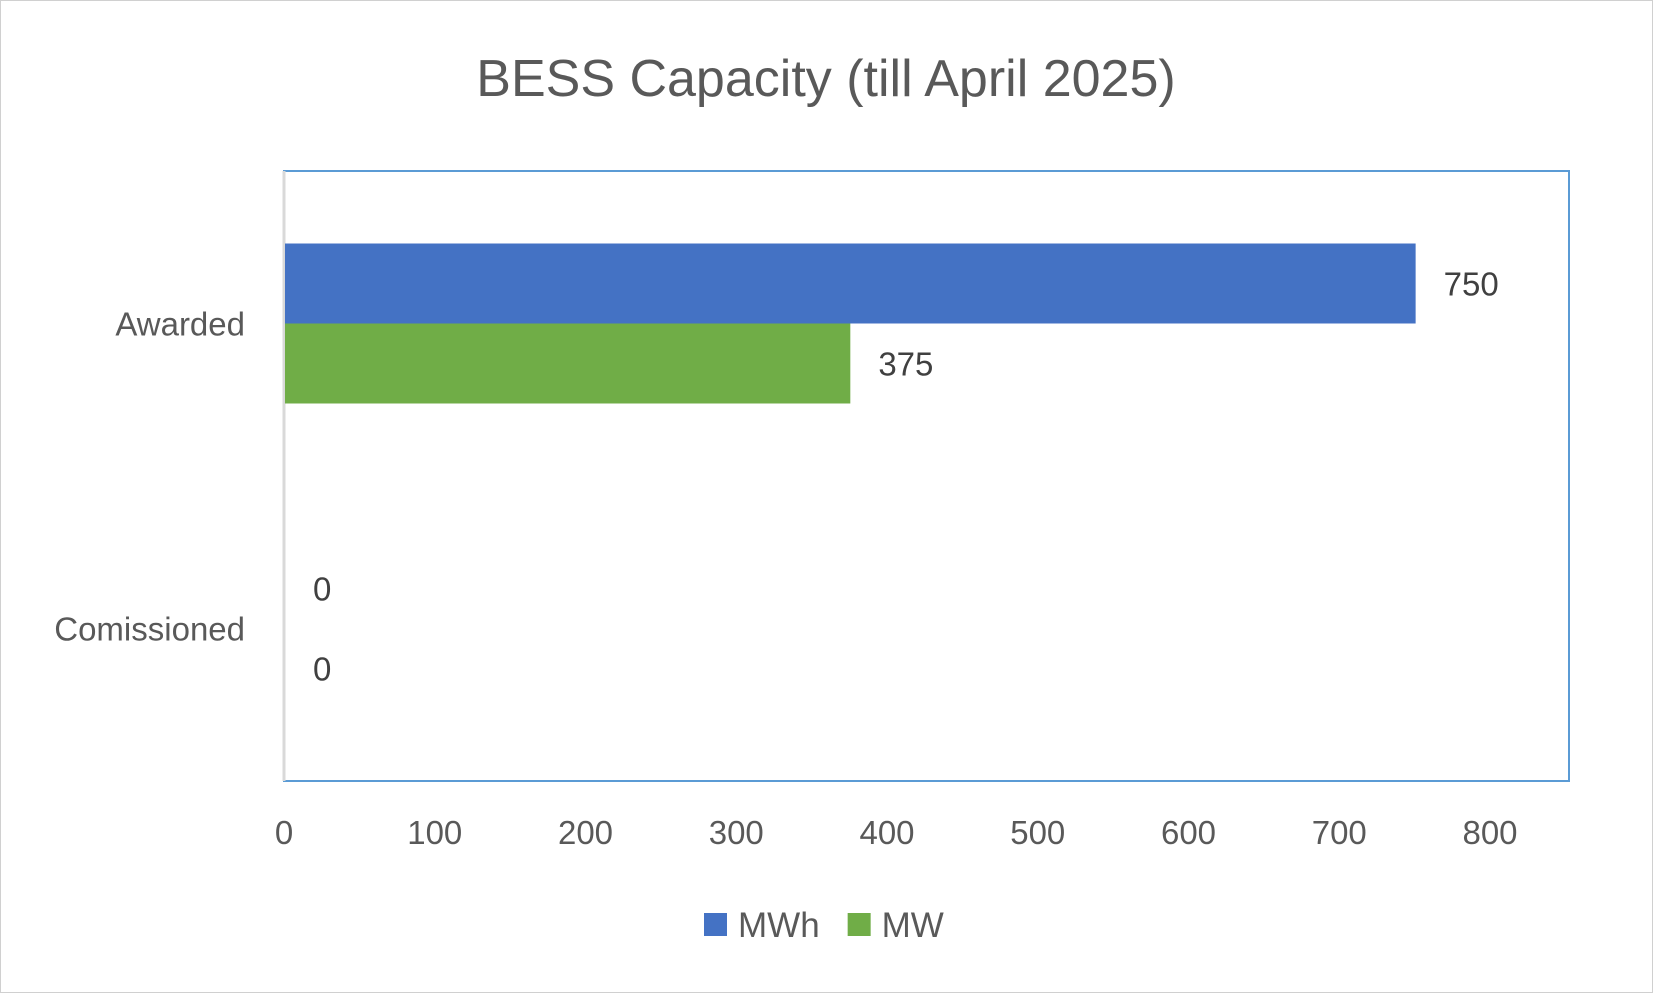 The width and height of the screenshot is (1653, 993). Describe the element at coordinates (149, 629) in the screenshot. I see `category-label: Comissioned` at that location.